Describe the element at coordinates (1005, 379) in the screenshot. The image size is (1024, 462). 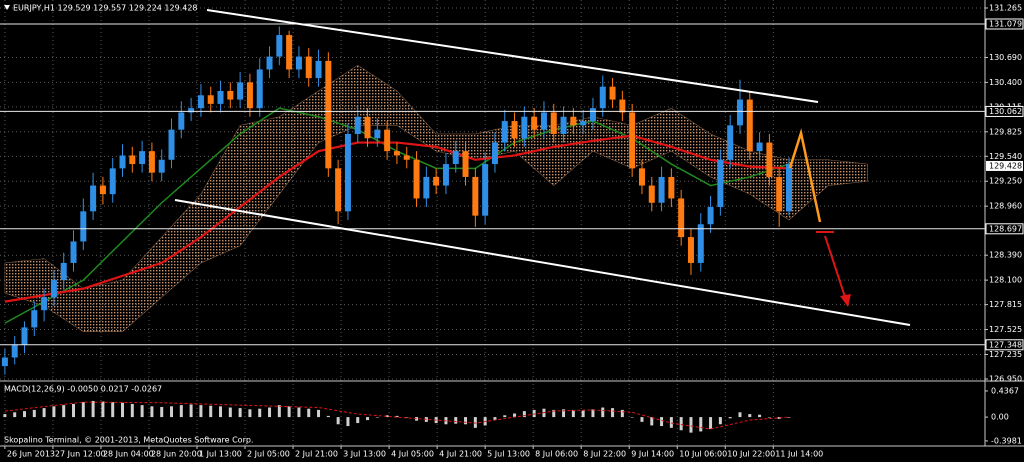
I see `y-tick-label: 126.950` at that location.